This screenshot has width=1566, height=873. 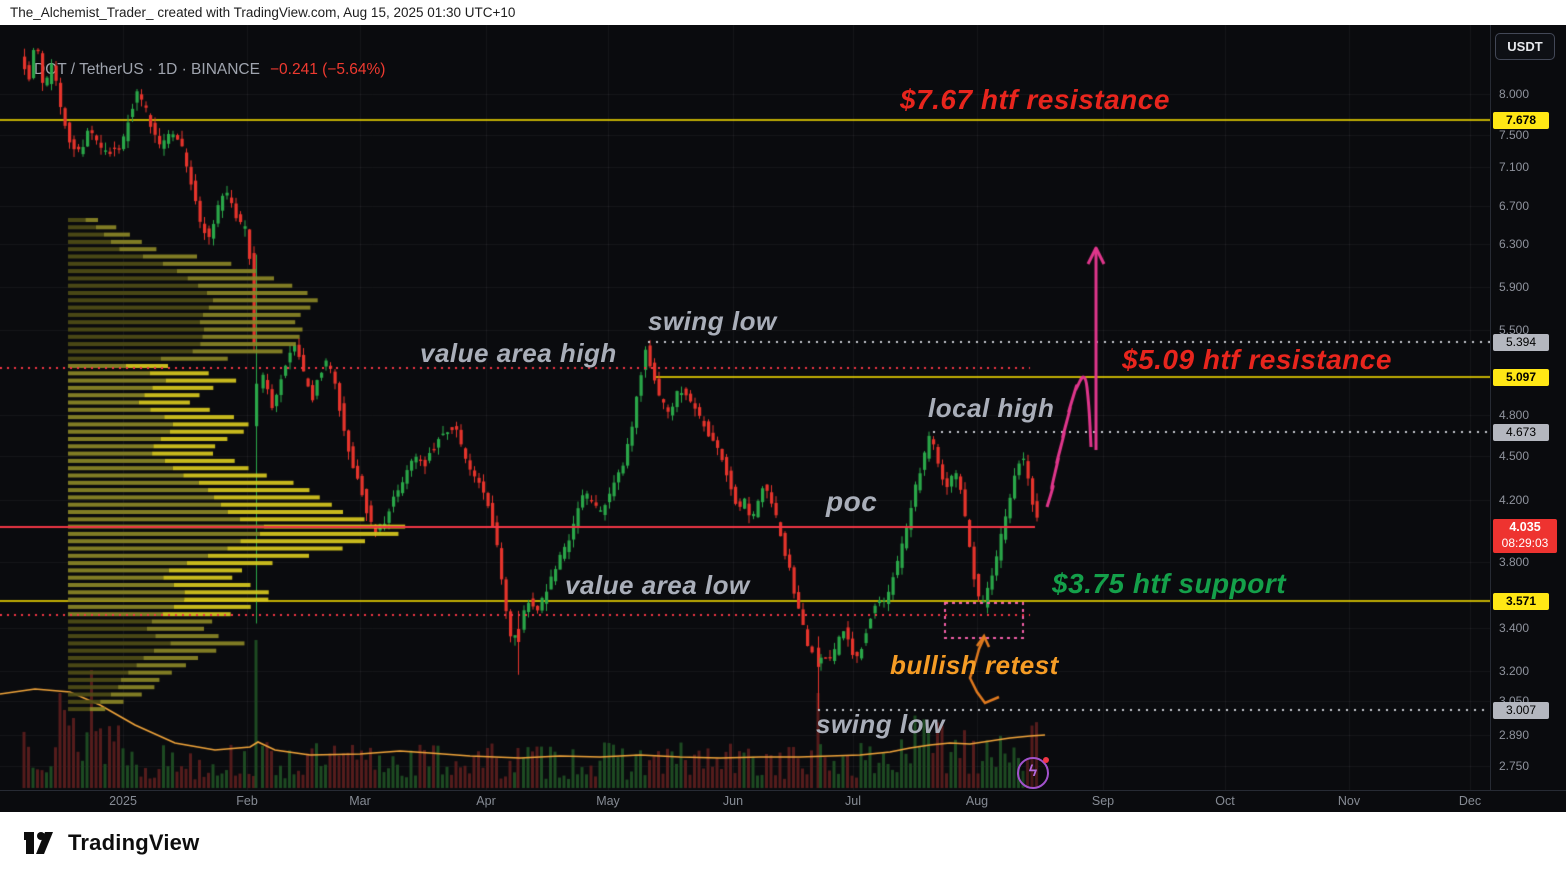 What do you see at coordinates (1521, 120) in the screenshot?
I see `level-price-label: 7.678` at bounding box center [1521, 120].